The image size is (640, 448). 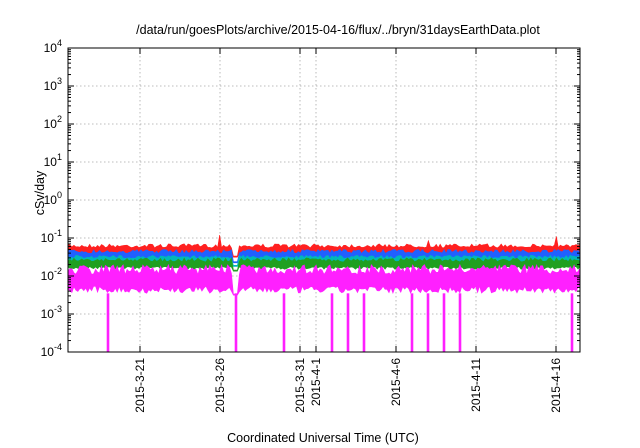 What do you see at coordinates (300, 385) in the screenshot?
I see `x-tick-label: 2015-3-31` at bounding box center [300, 385].